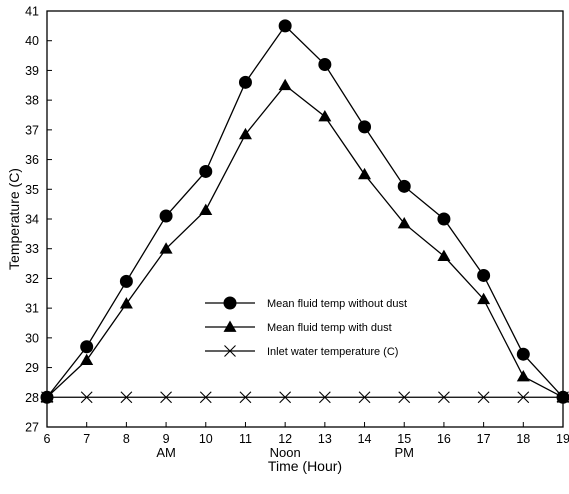  I want to click on y-tick-label: 34, so click(32, 220).